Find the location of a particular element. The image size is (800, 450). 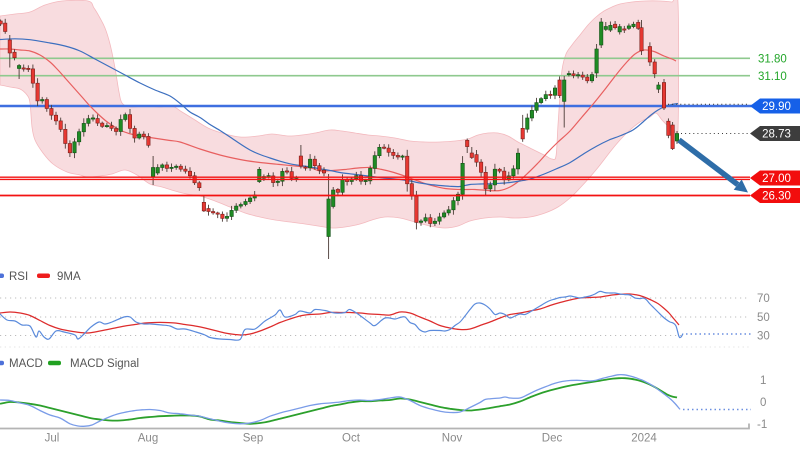

svg-text: 9MA is located at coordinates (69, 277).